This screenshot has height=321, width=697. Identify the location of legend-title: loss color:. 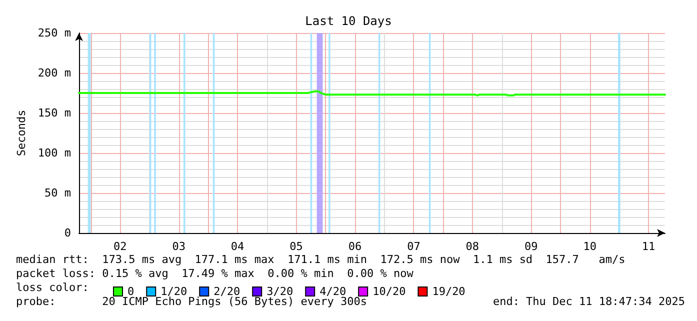
(52, 287).